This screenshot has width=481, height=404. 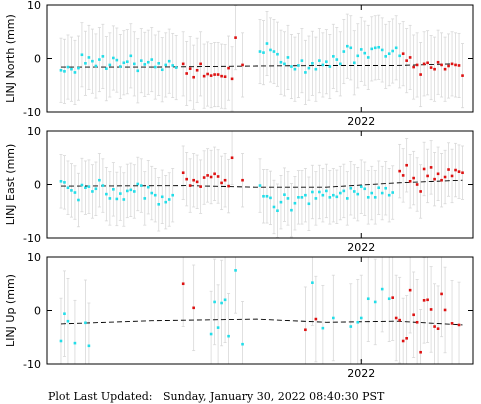 I want to click on y-tick-label: 10, so click(x=34, y=131).